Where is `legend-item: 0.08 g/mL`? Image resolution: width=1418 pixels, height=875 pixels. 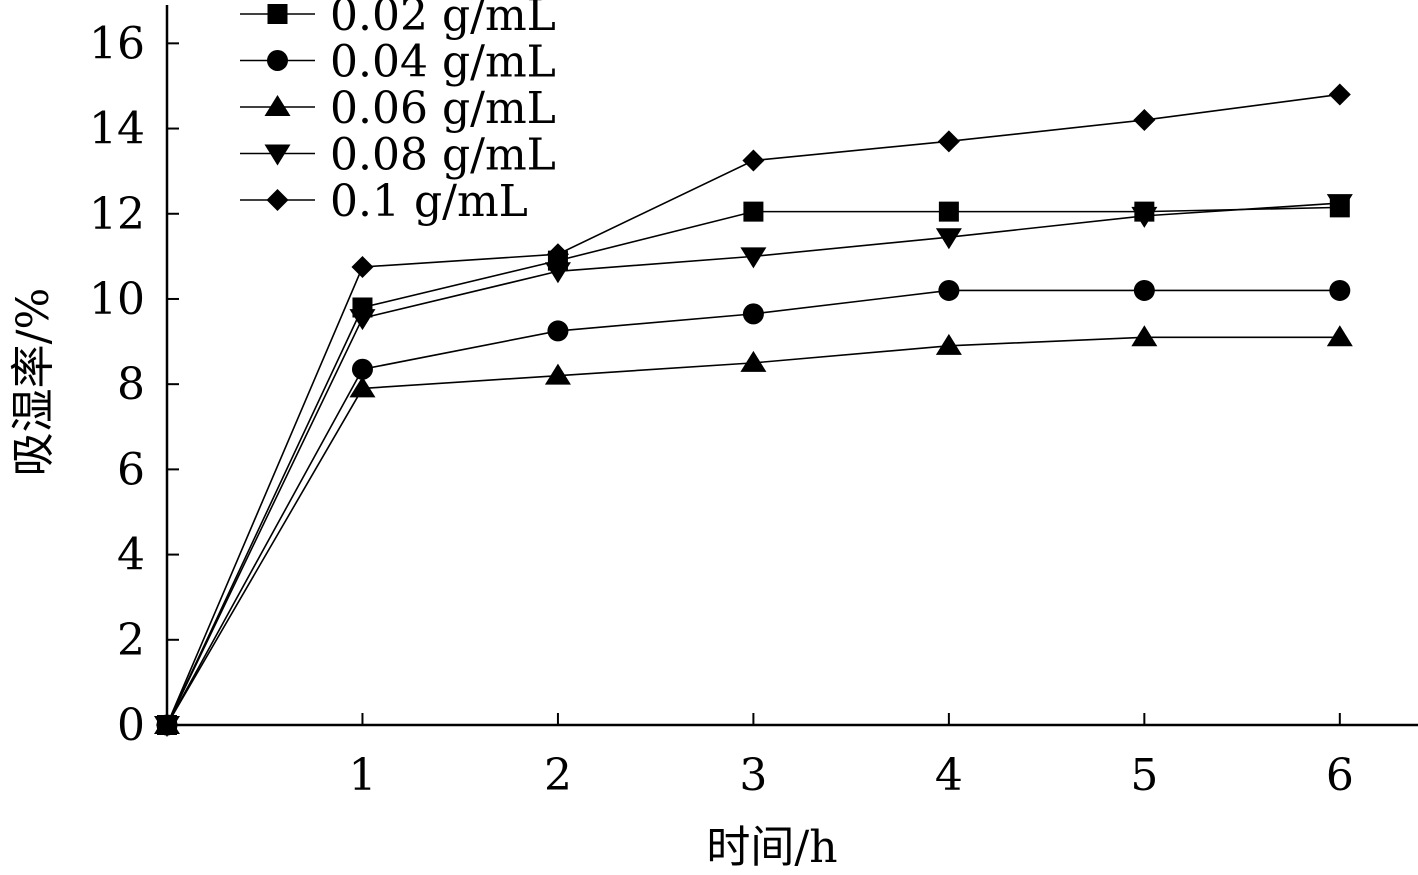
legend-item: 0.08 g/mL is located at coordinates (398, 155).